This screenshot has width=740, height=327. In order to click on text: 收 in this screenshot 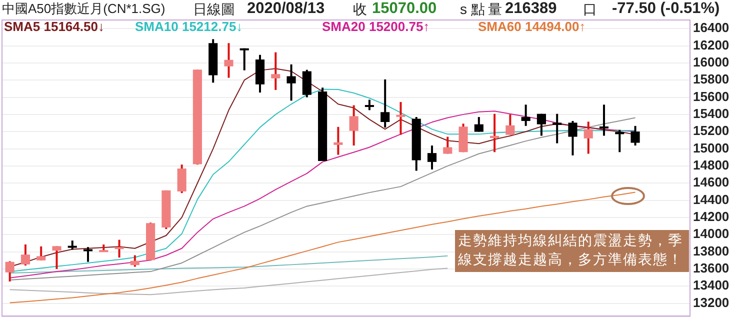, I will do `click(360, 9)`.